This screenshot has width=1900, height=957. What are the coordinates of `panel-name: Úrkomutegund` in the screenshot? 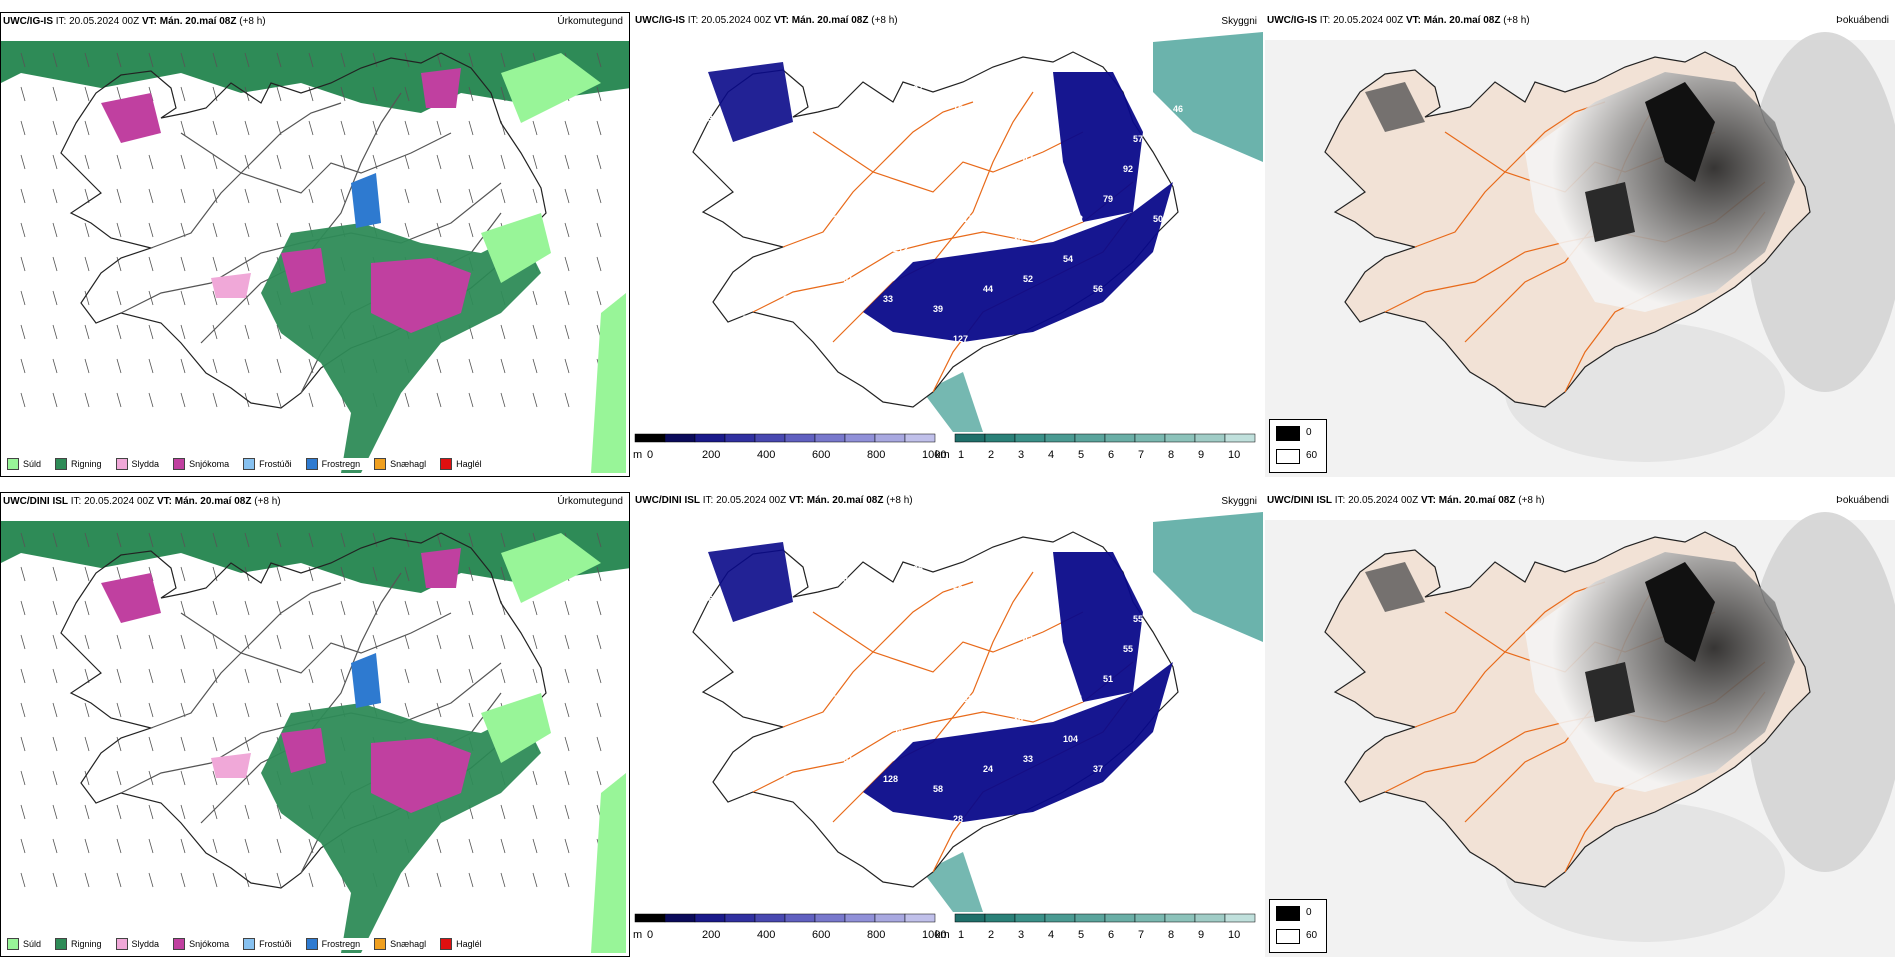 It's located at (590, 21).